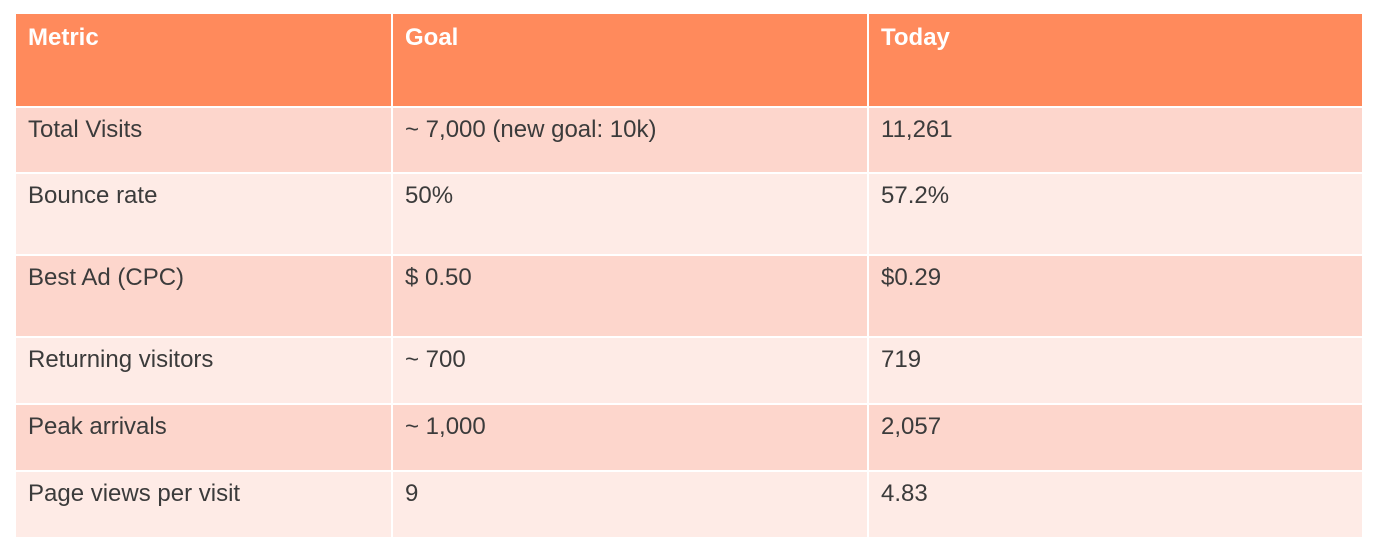 This screenshot has width=1378, height=556. I want to click on today-cell: 2,057, so click(1115, 438).